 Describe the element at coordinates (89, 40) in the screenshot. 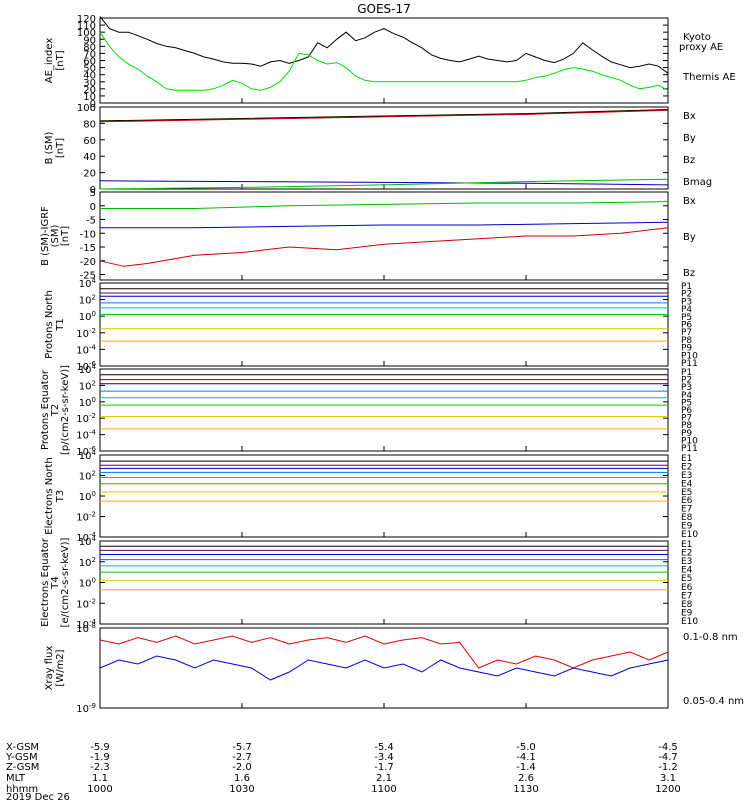

I see `y-tick-label: 90` at that location.